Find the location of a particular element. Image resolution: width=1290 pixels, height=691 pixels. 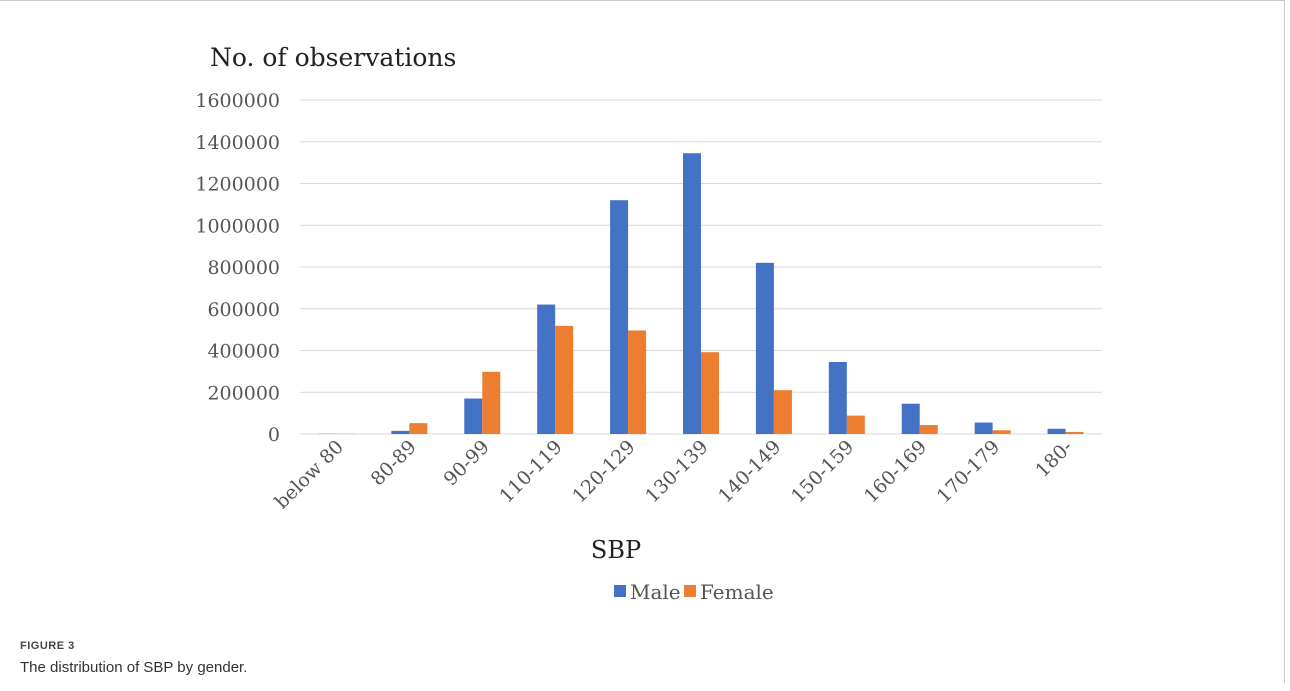

legend-swatch-male is located at coordinates (620, 591).